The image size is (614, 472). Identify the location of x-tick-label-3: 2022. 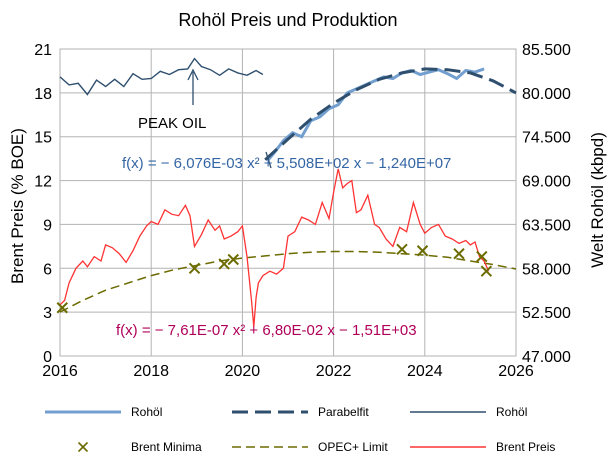
(334, 371).